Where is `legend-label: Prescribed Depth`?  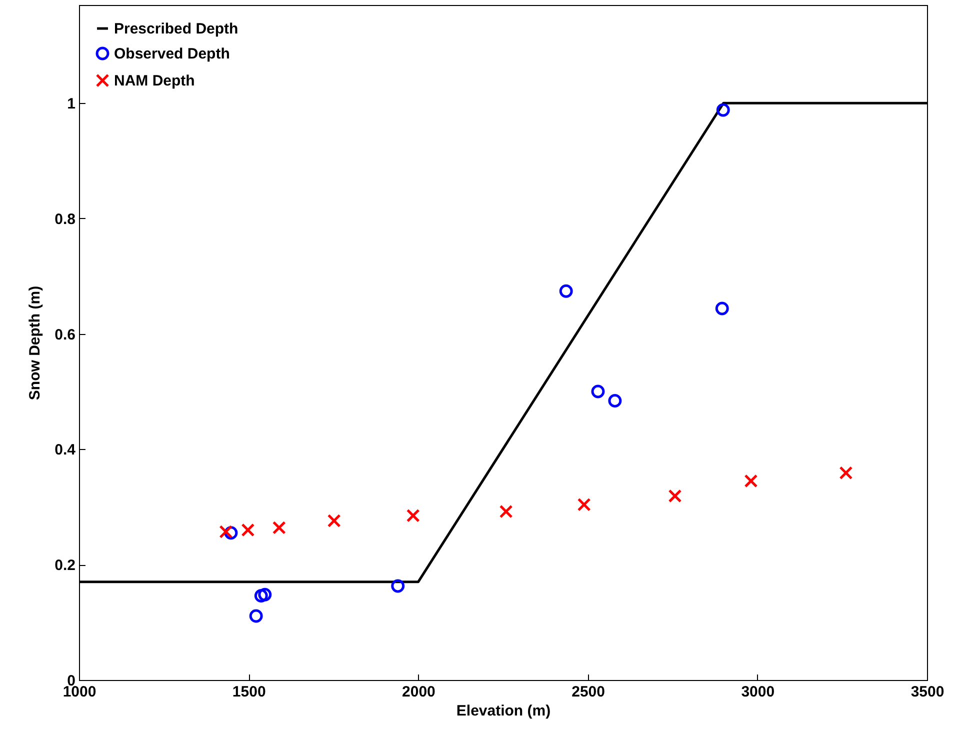 legend-label: Prescribed Depth is located at coordinates (176, 29).